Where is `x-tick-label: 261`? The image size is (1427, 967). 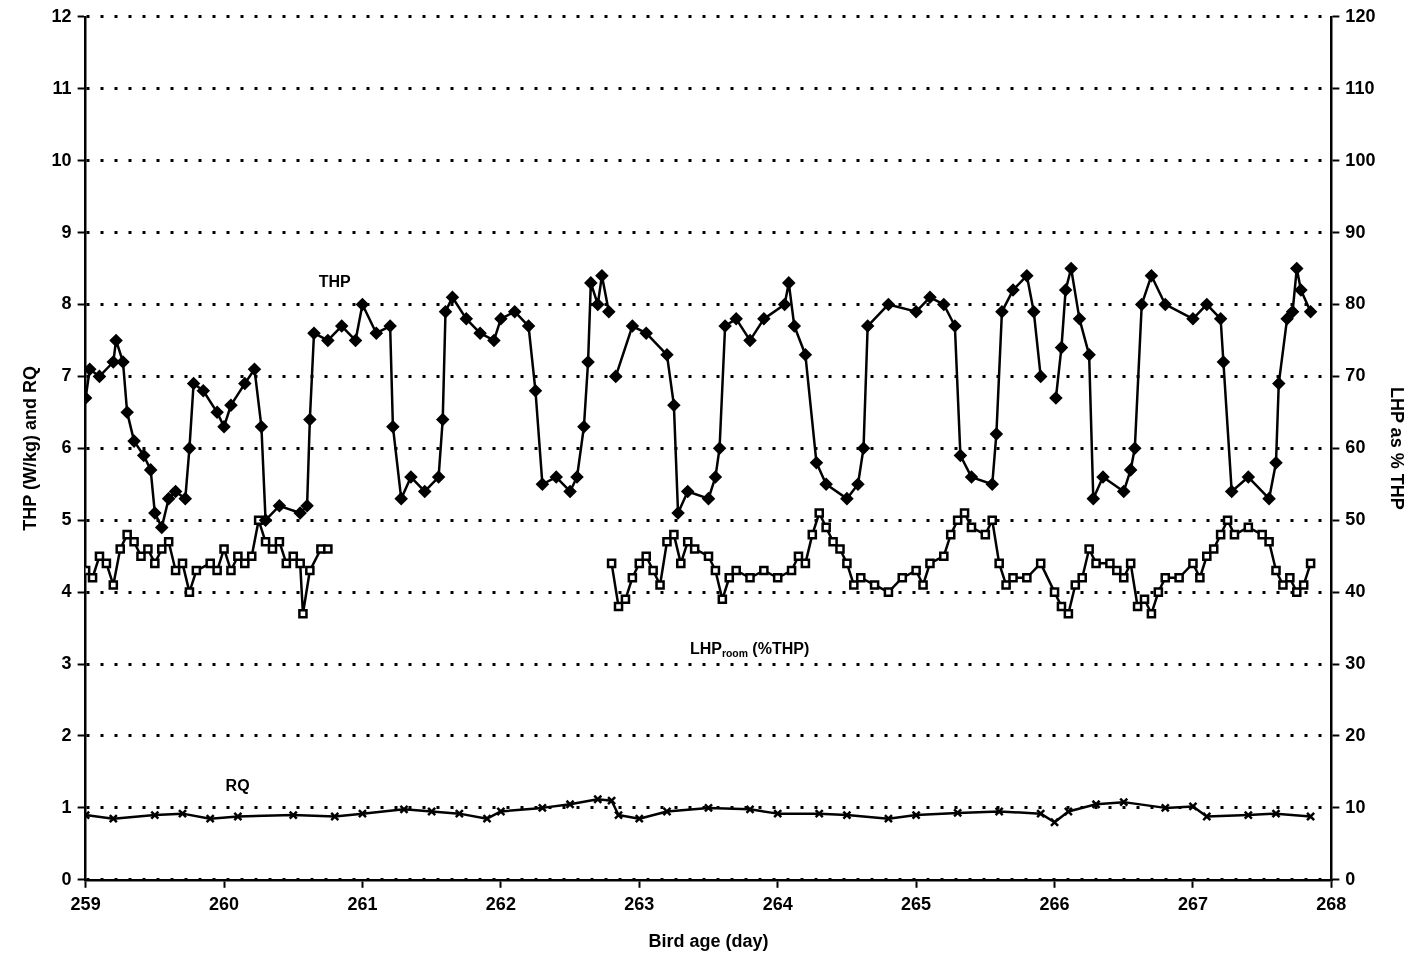 x-tick-label: 261 is located at coordinates (362, 903).